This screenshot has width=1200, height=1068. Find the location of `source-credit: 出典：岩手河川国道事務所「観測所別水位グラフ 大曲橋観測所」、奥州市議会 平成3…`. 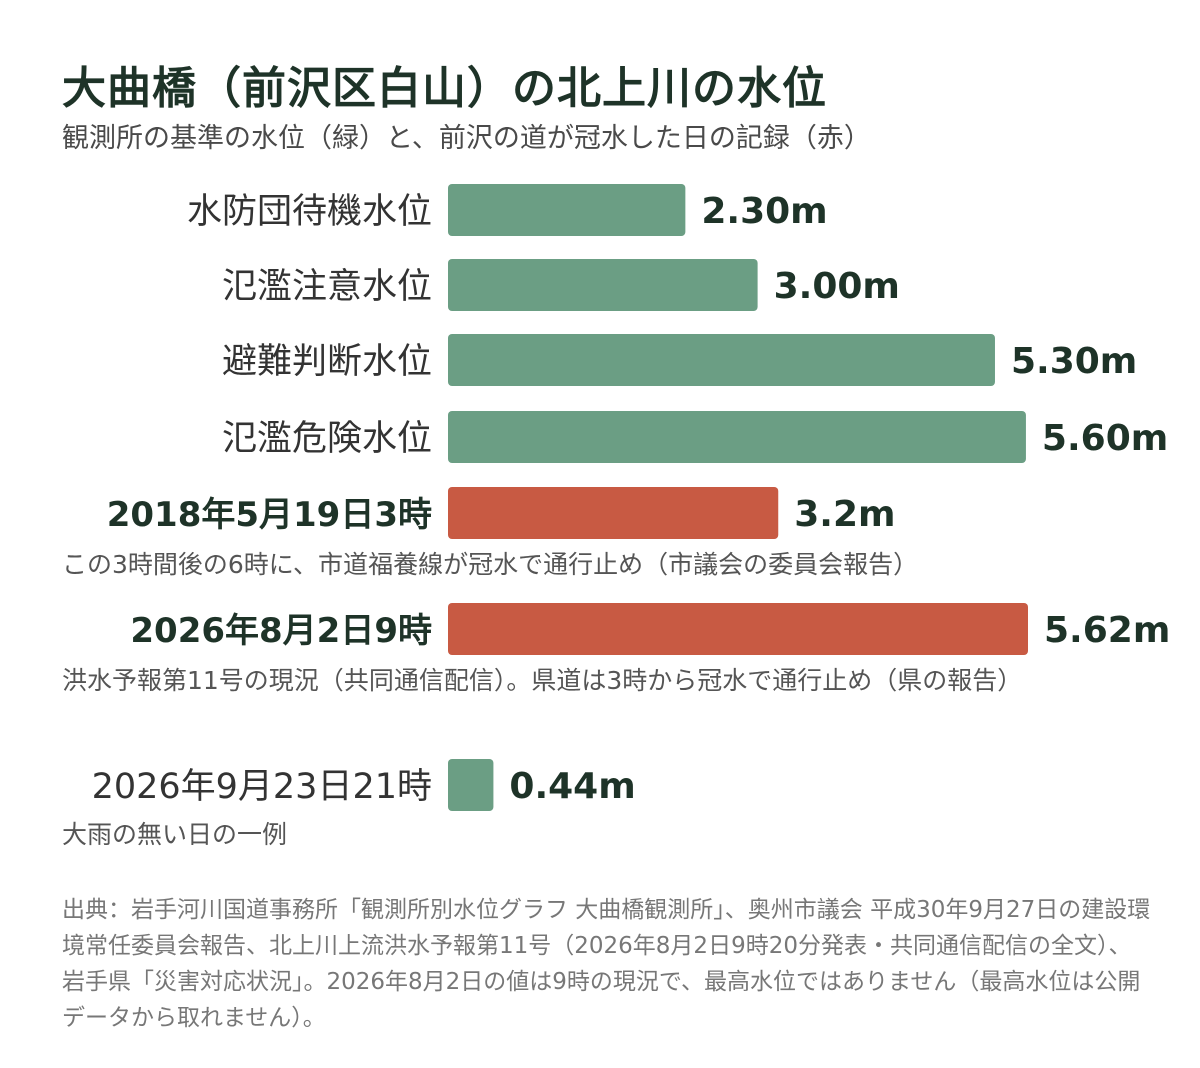

source-credit: 出典：岩手河川国道事務所「観測所別水位グラフ 大曲橋観測所」、奥州市議会 平成3… is located at coordinates (606, 964).